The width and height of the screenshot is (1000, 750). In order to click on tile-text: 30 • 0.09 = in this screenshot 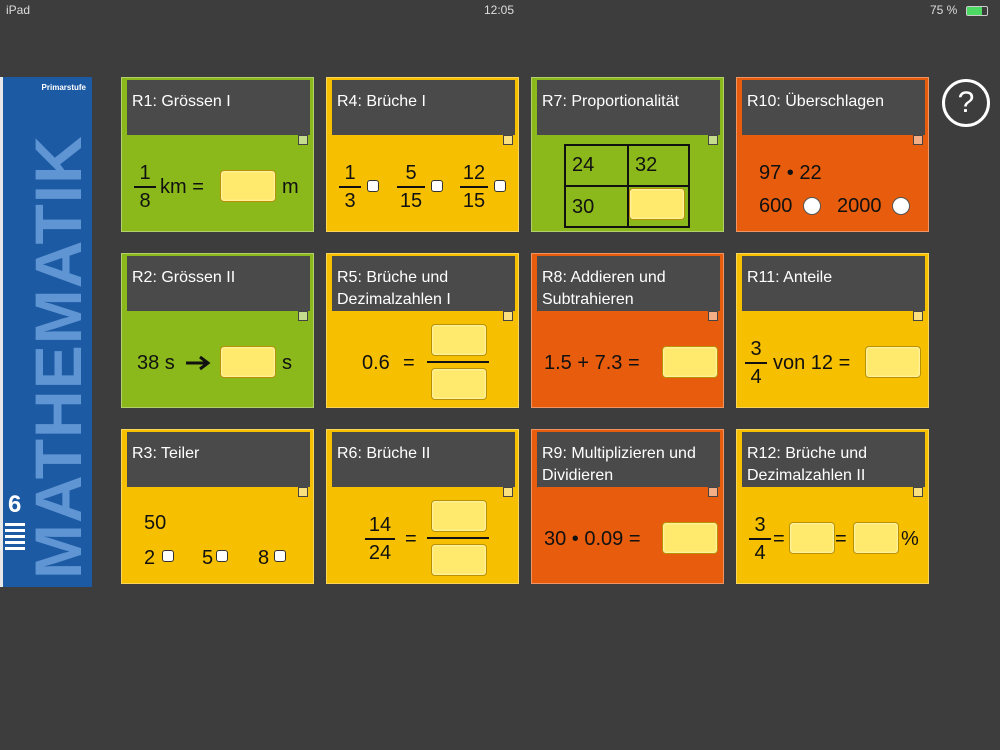, I will do `click(592, 539)`.